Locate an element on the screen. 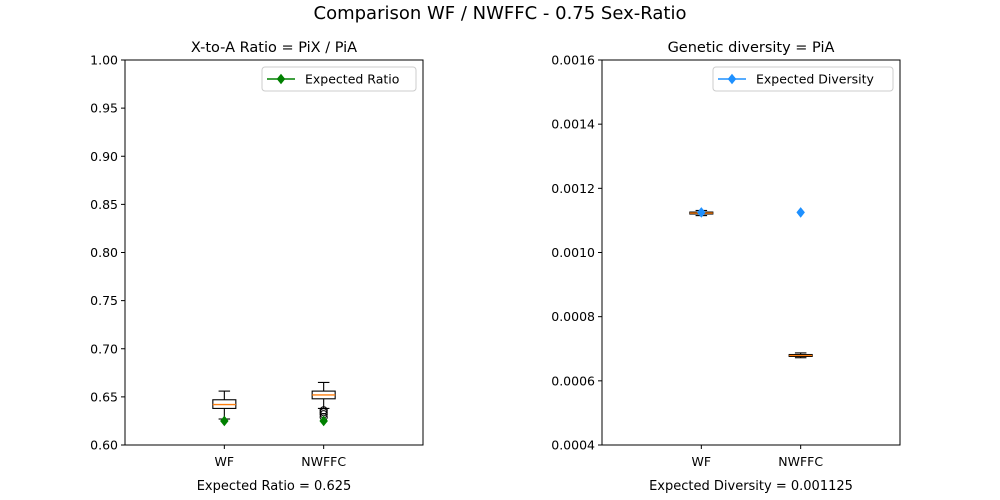  y-tick-label: 0.0016 is located at coordinates (573, 60).